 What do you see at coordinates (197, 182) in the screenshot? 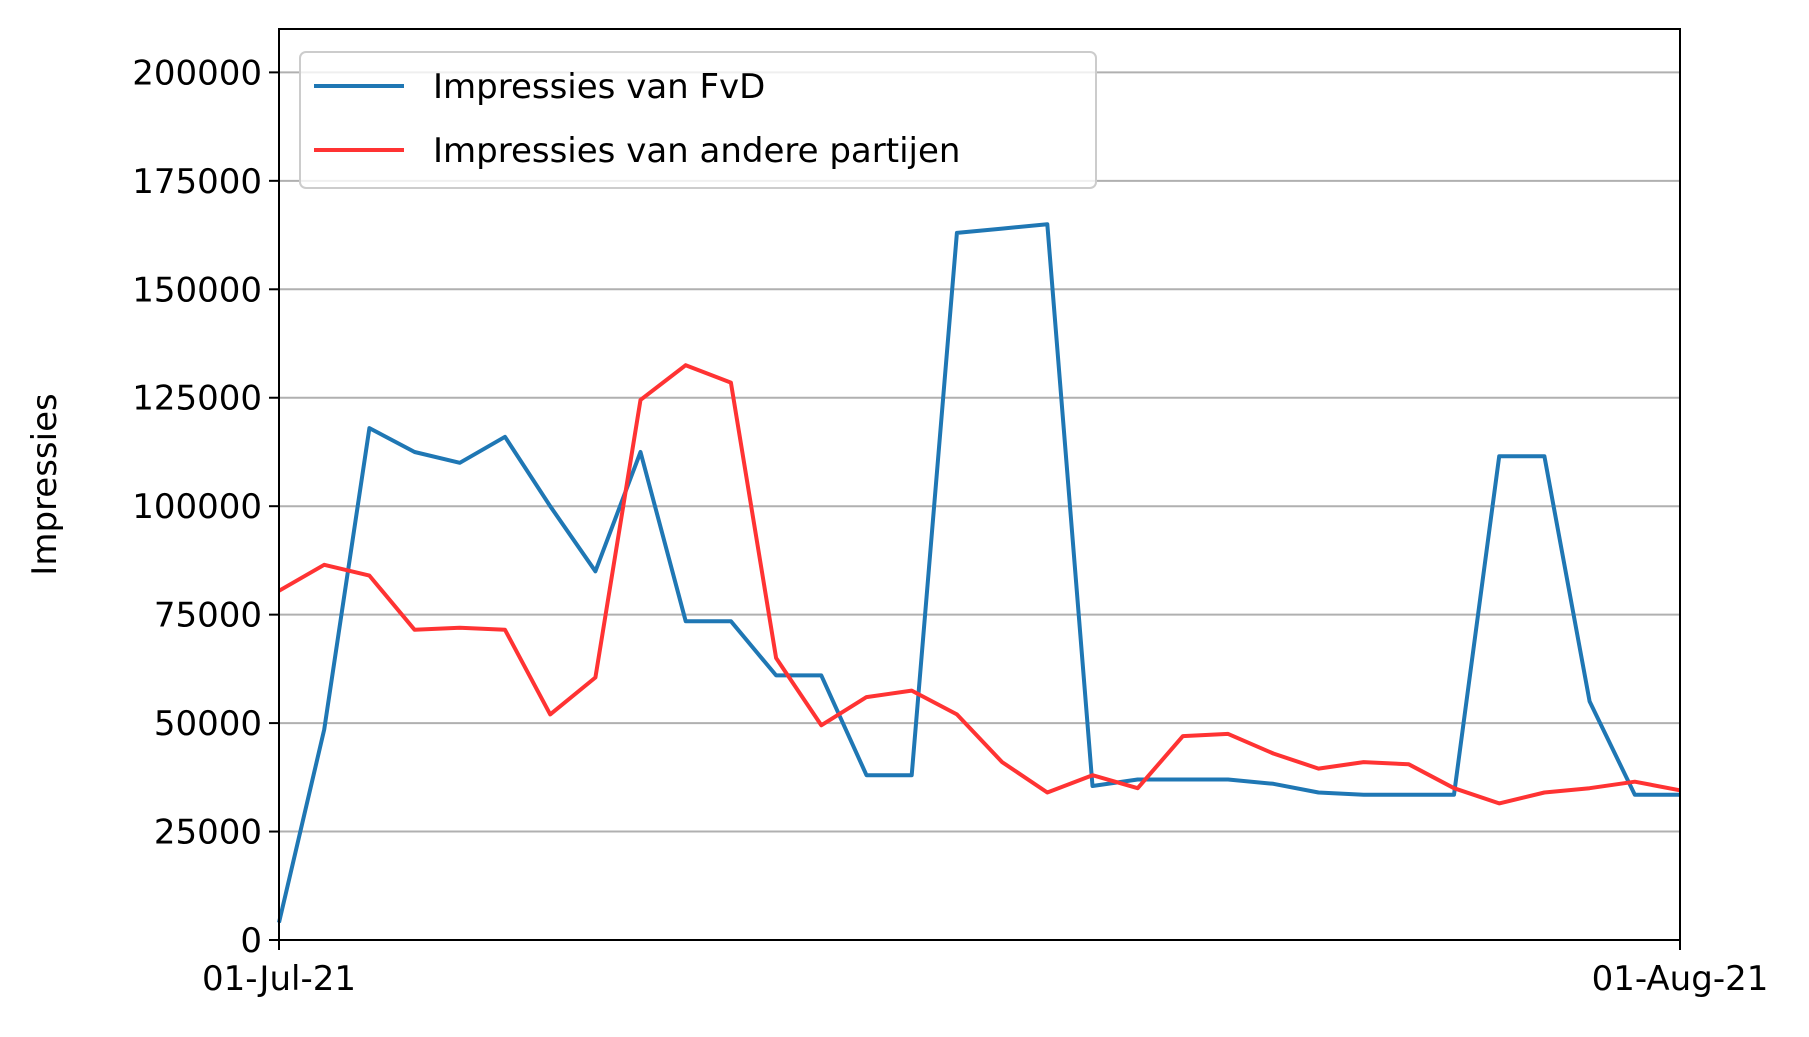
I see `y-tick-label: 175000` at bounding box center [197, 182].